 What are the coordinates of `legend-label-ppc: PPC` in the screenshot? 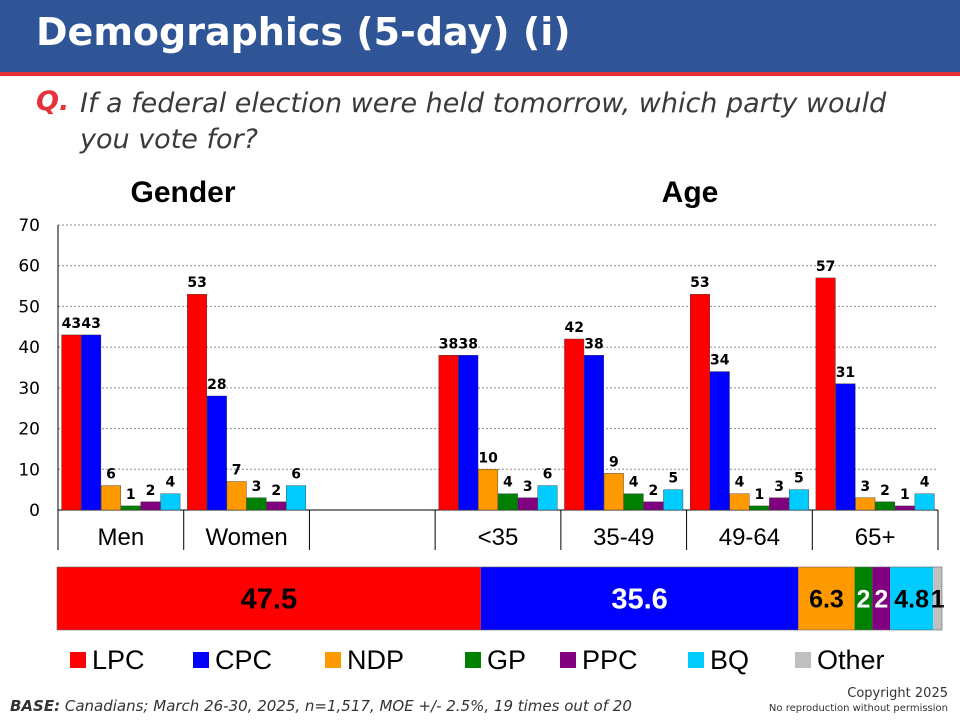 It's located at (610, 660).